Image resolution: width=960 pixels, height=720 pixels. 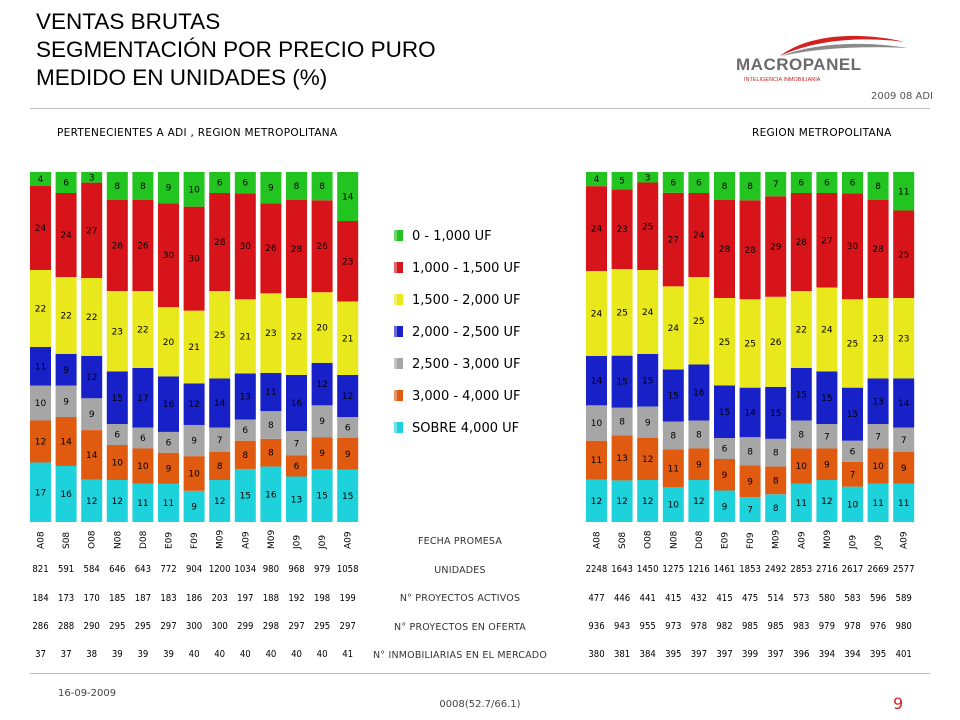 I want to click on stat-unidades-left-6: 904, so click(x=194, y=569).